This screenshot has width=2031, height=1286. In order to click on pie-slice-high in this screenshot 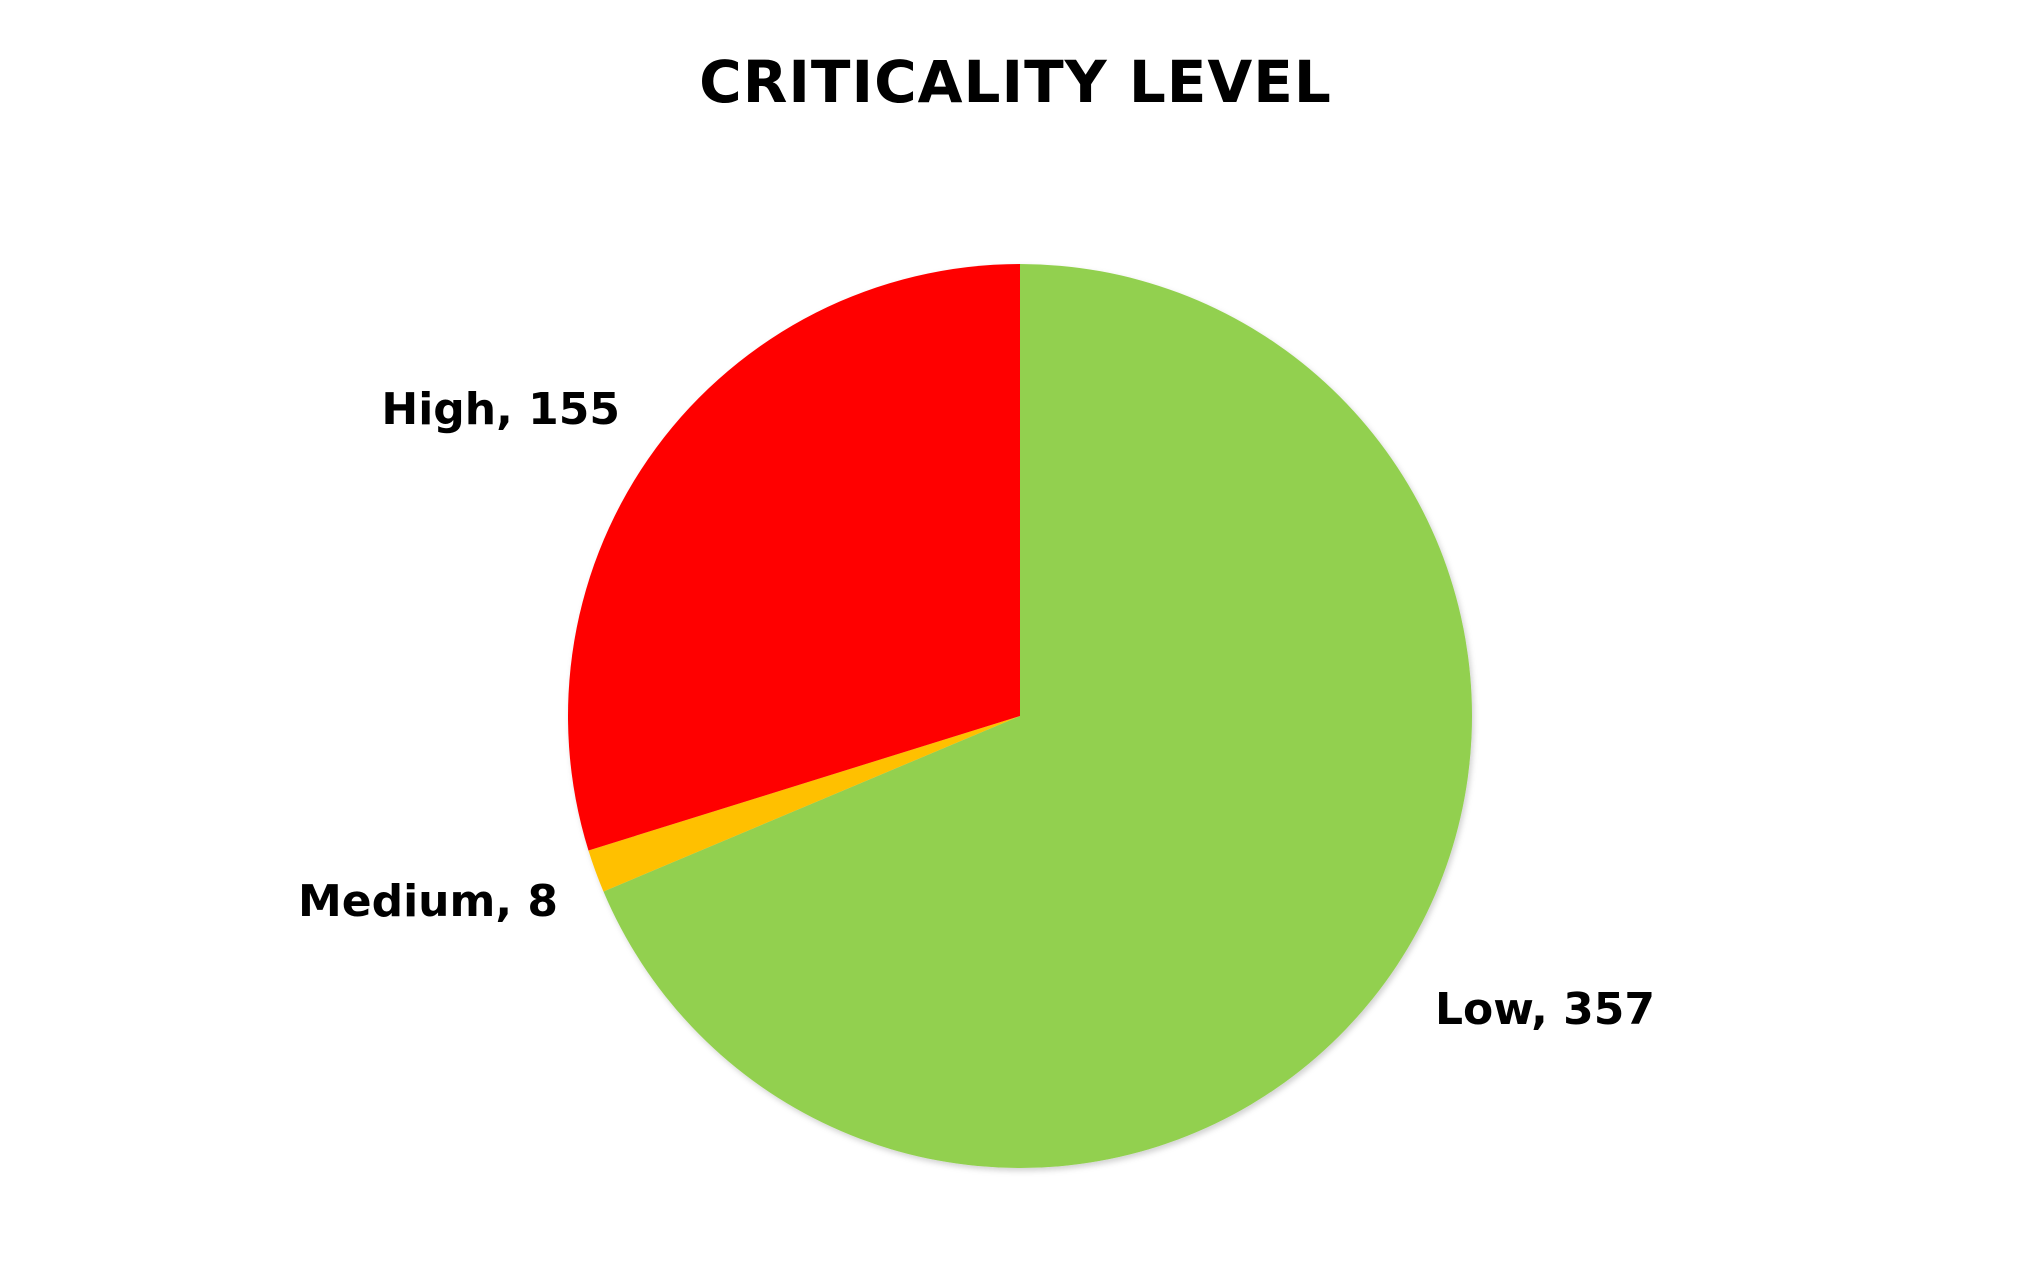, I will do `click(794, 557)`.